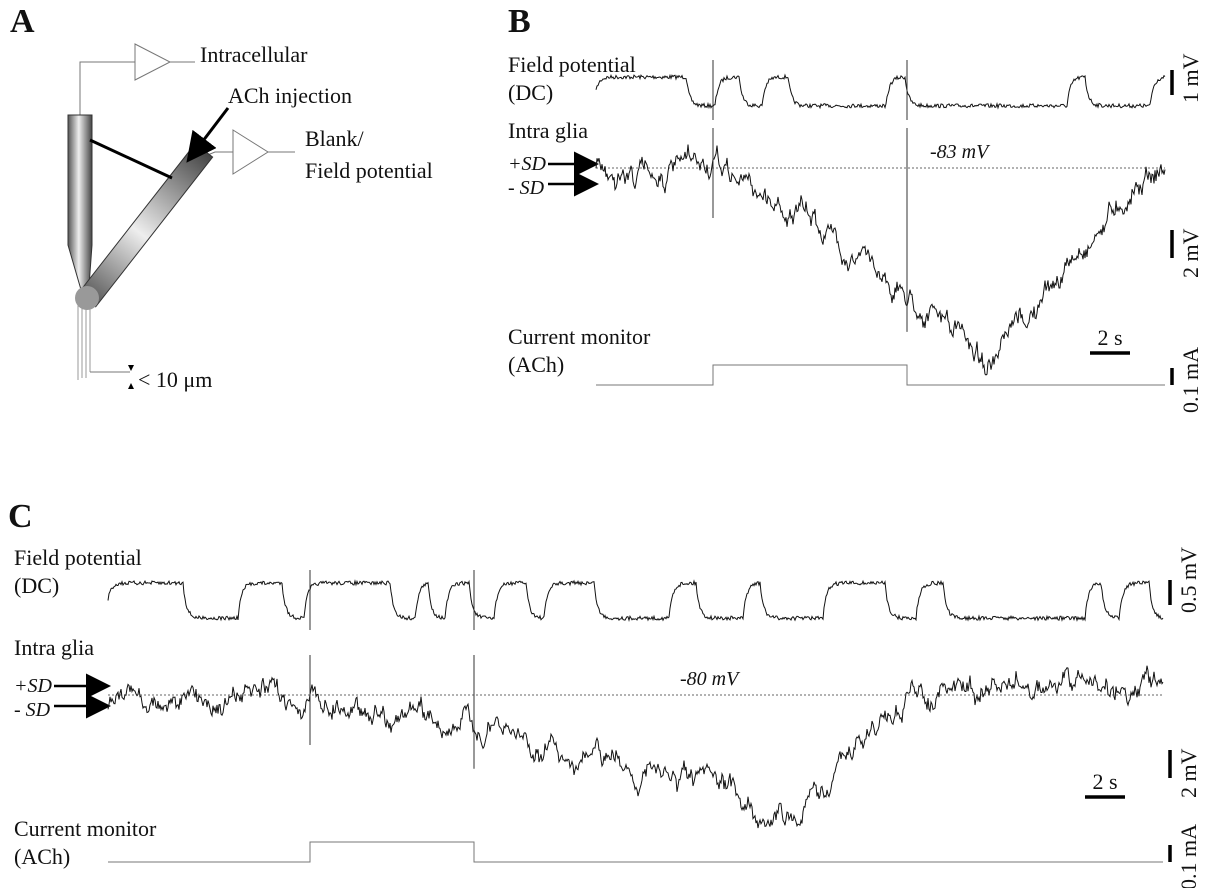 The width and height of the screenshot is (1220, 888). What do you see at coordinates (87, 298) in the screenshot?
I see `cell` at bounding box center [87, 298].